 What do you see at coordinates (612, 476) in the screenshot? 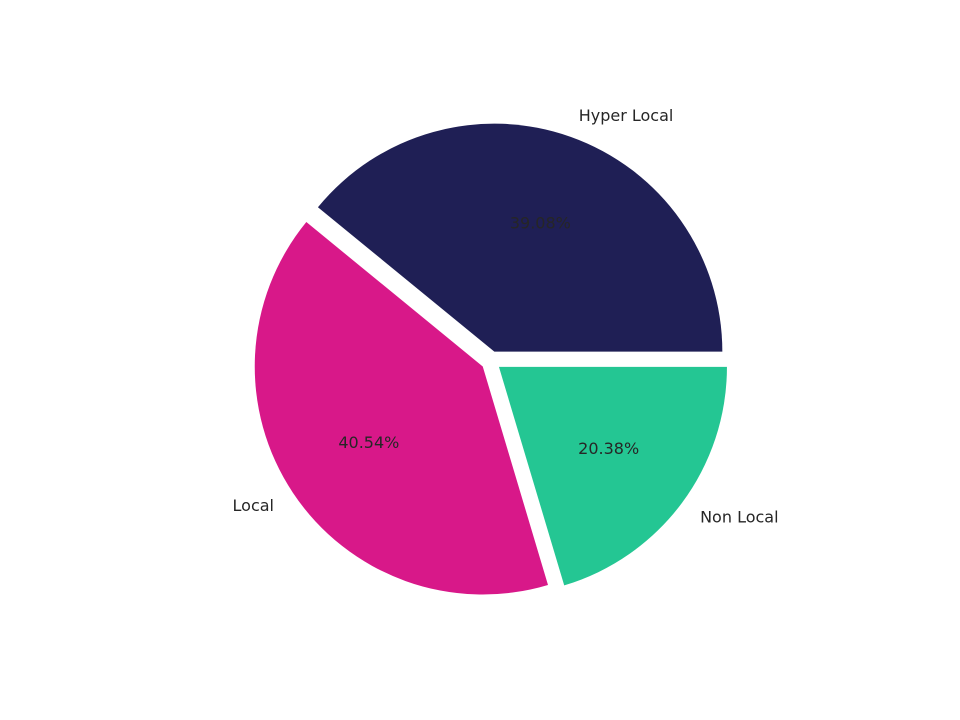
I see `pie-slice-non-local` at bounding box center [612, 476].